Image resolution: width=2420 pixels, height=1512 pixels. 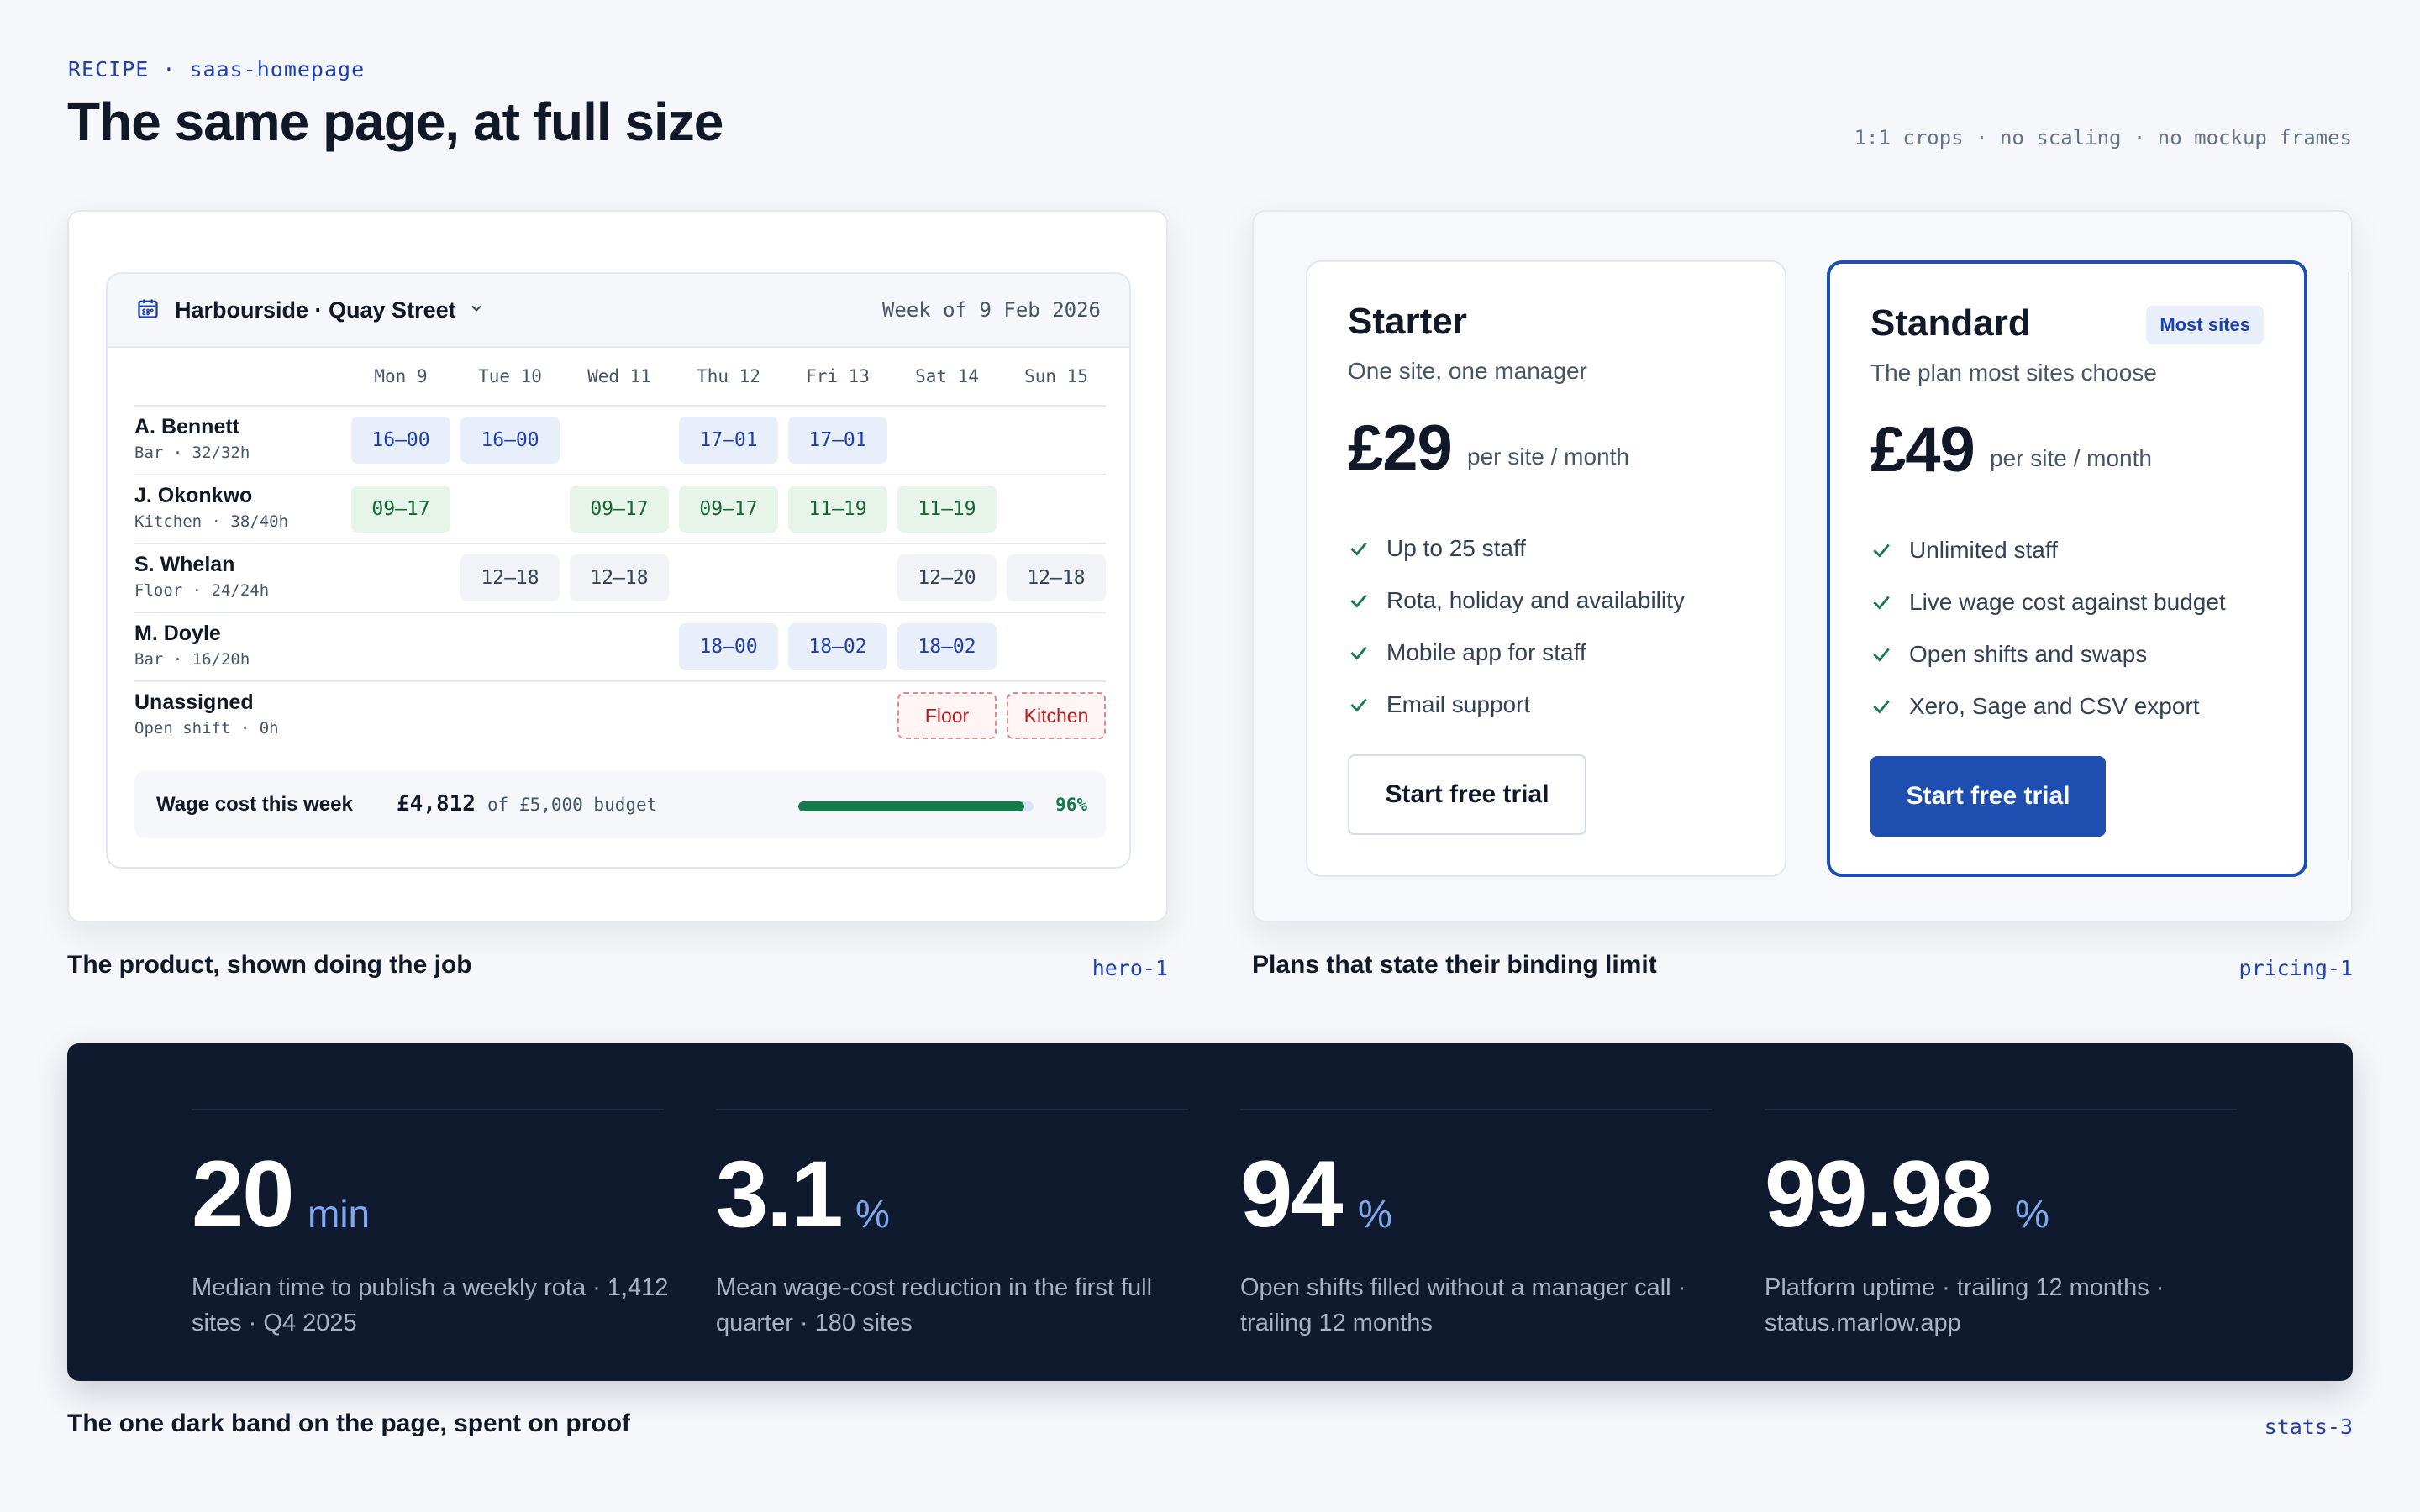 I want to click on plan-description: The plan most sites choose, so click(x=2013, y=373).